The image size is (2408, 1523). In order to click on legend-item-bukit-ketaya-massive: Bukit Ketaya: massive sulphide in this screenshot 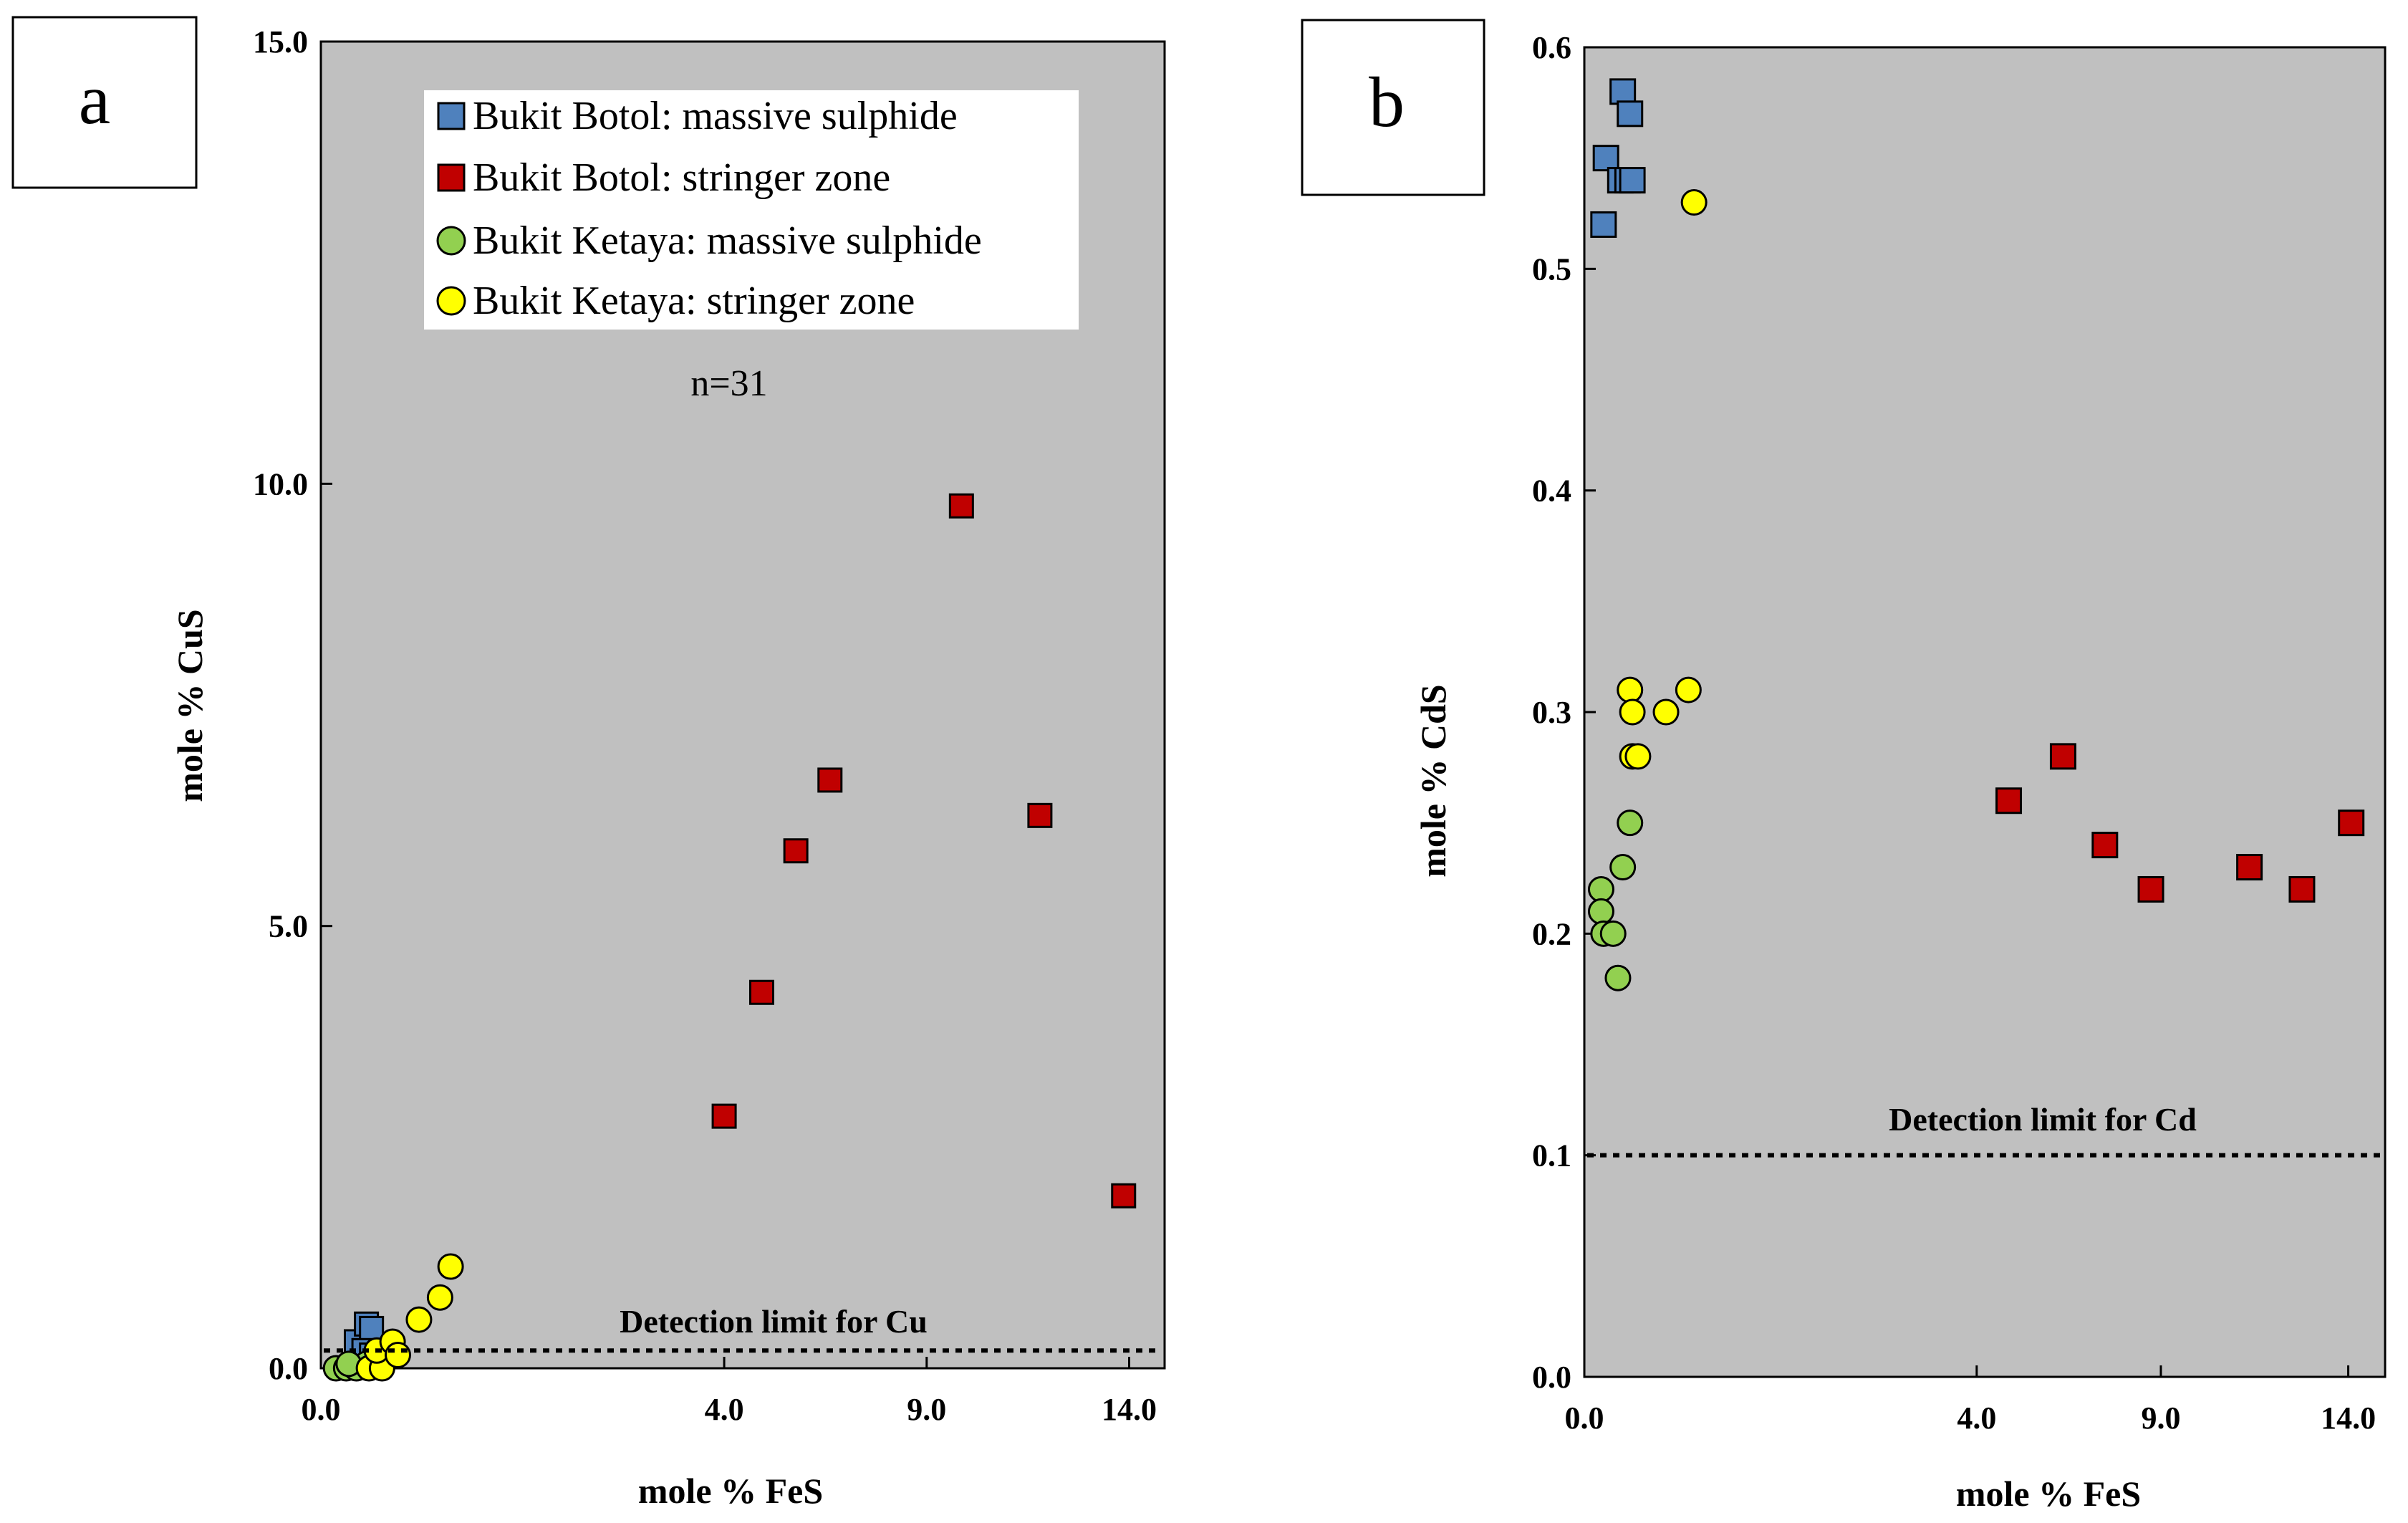, I will do `click(709, 240)`.